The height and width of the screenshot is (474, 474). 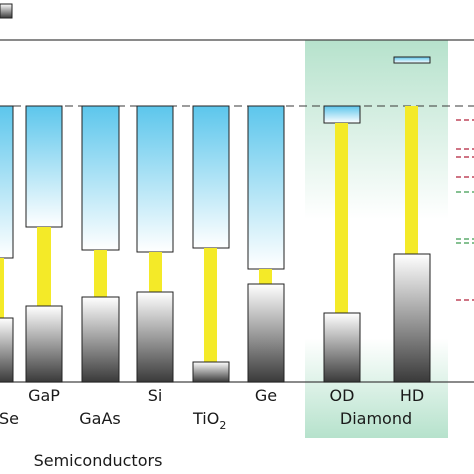 I want to click on conduction-band-gap, so click(x=44, y=166).